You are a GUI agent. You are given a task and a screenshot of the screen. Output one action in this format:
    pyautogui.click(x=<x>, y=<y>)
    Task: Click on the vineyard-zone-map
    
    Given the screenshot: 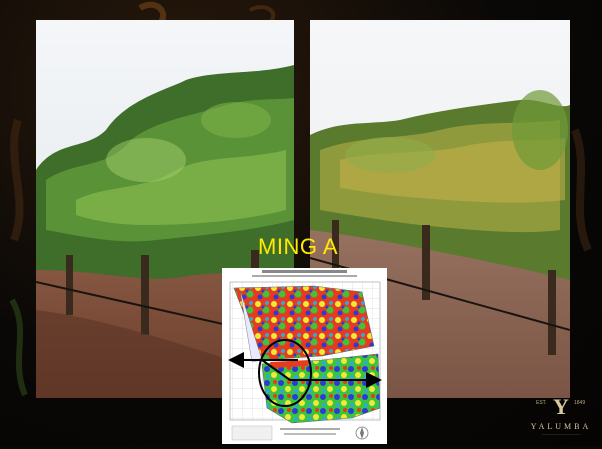 What is the action you would take?
    pyautogui.click(x=304, y=356)
    